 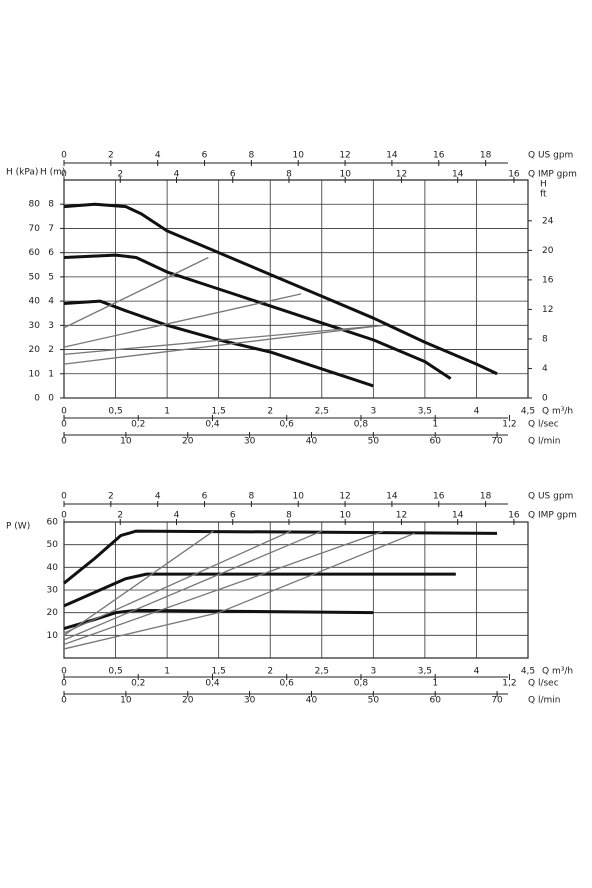 What do you see at coordinates (53, 568) in the screenshot?
I see `y-tick-label: 40` at bounding box center [53, 568].